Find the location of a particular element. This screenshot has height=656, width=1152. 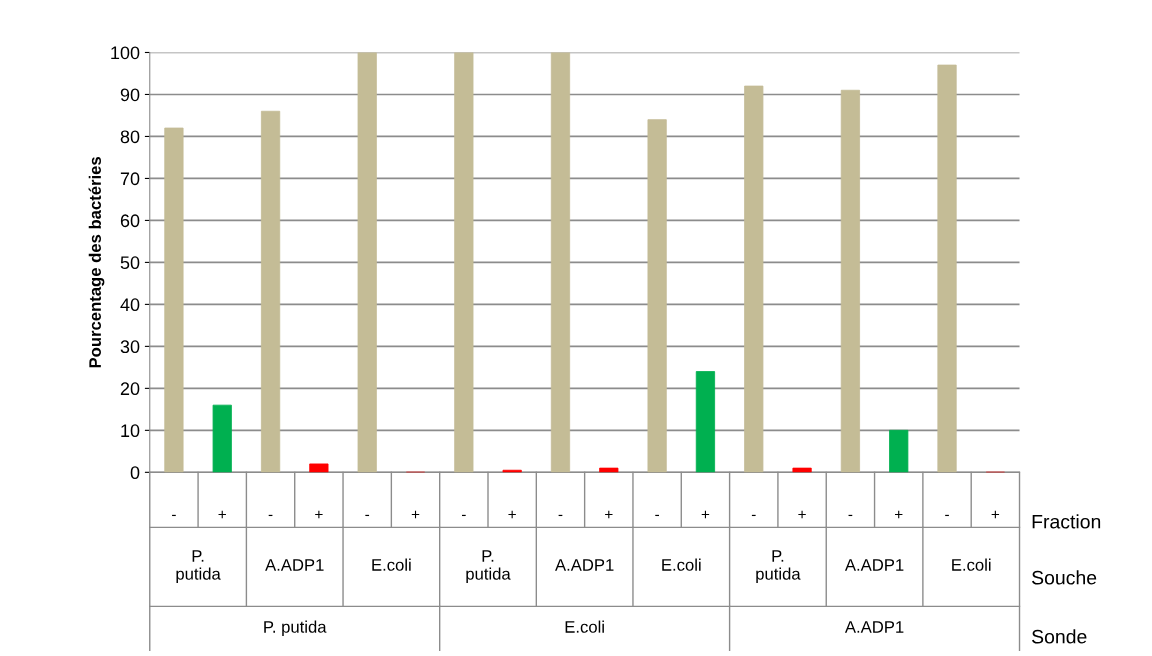

y-tick-label: 0 is located at coordinates (135, 473).